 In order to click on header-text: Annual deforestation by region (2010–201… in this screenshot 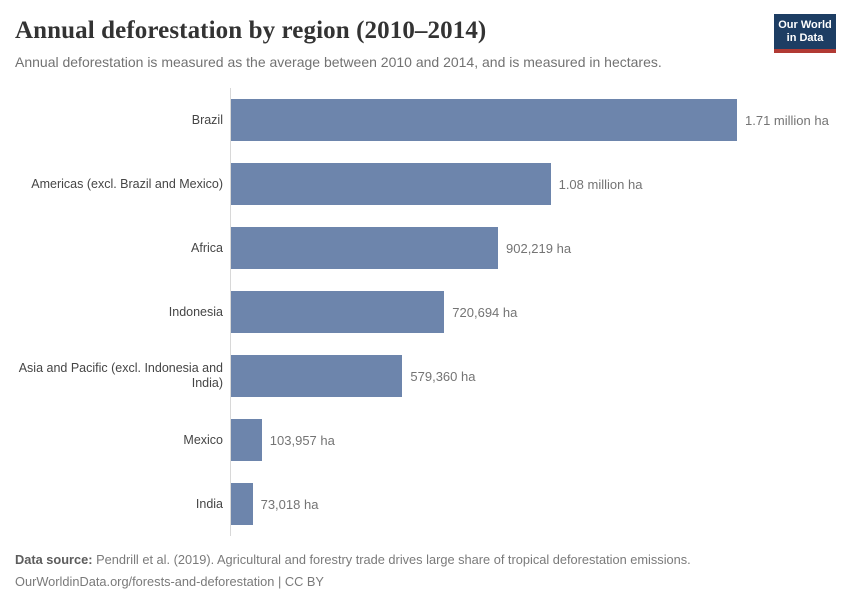, I will do `click(337, 42)`.